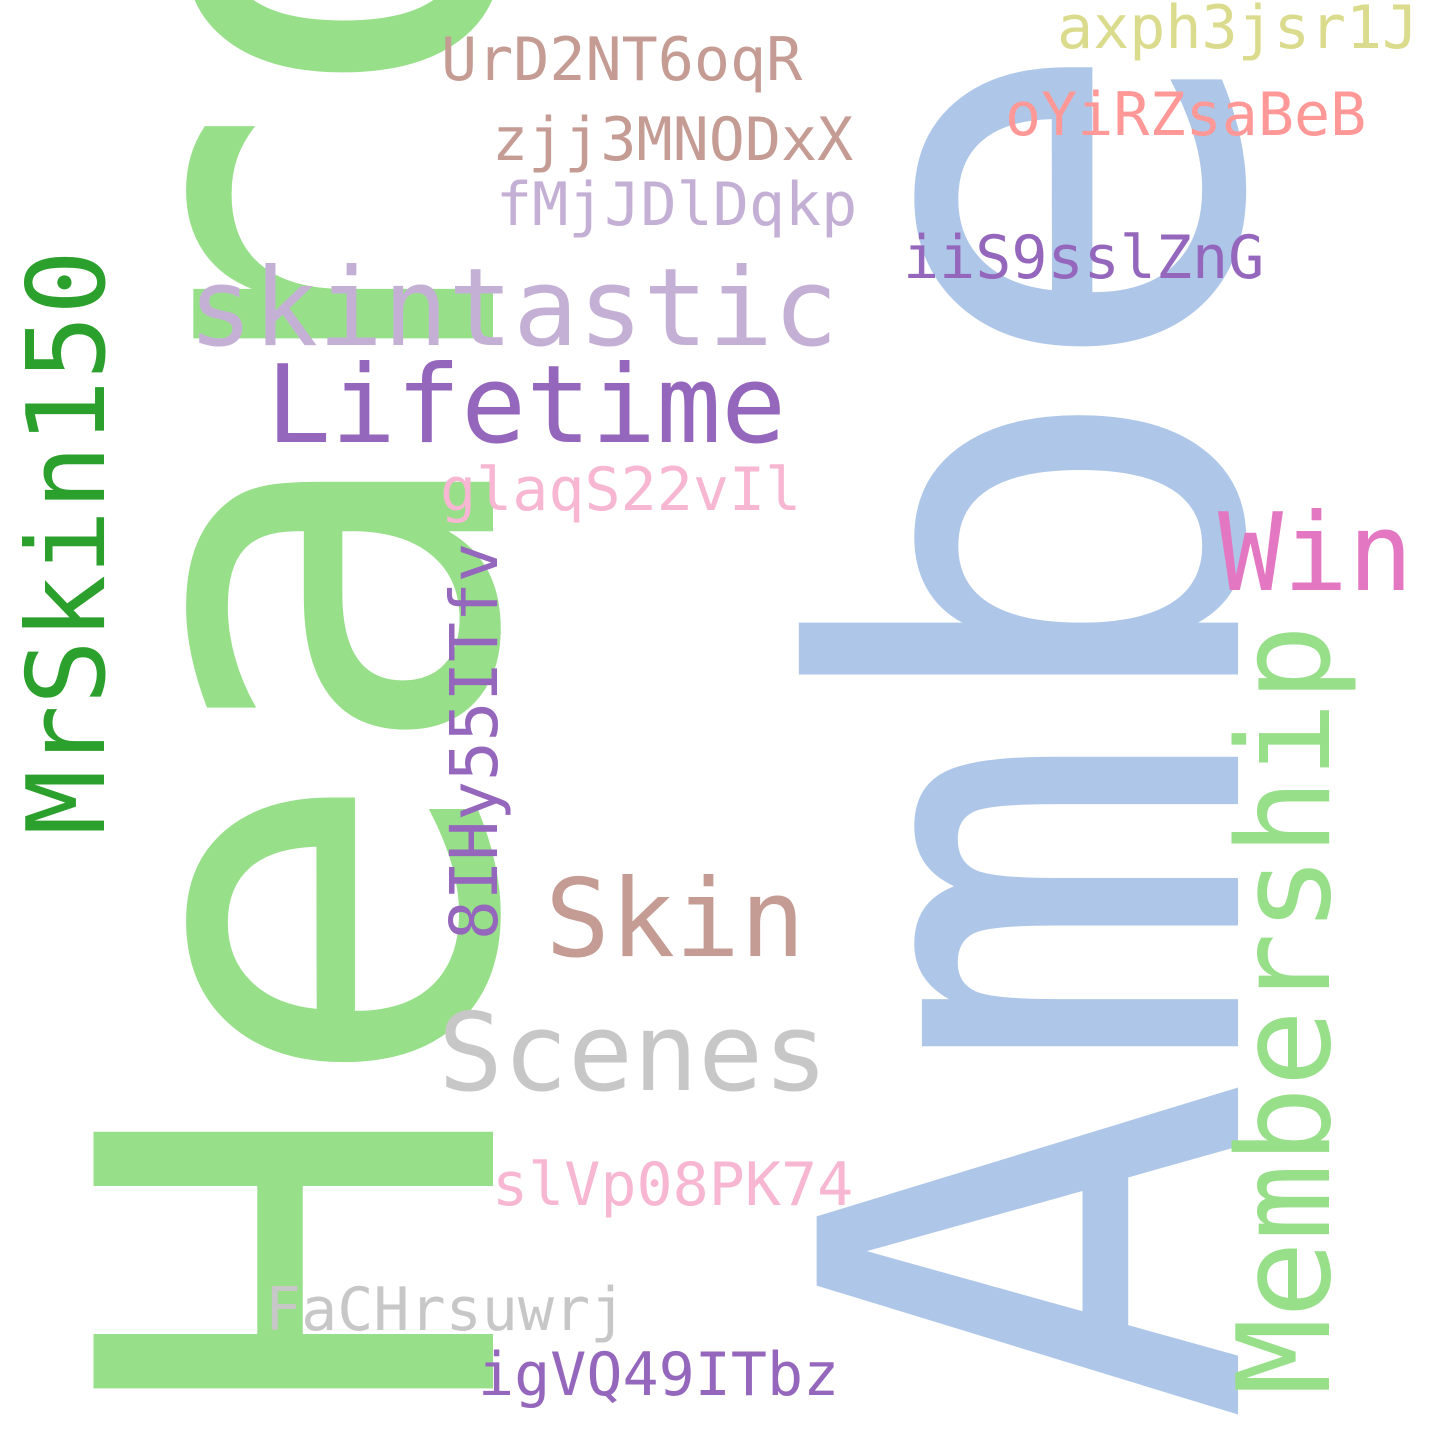 The width and height of the screenshot is (1440, 1440). Describe the element at coordinates (633, 1053) in the screenshot. I see `word-scenes: Scenes` at that location.